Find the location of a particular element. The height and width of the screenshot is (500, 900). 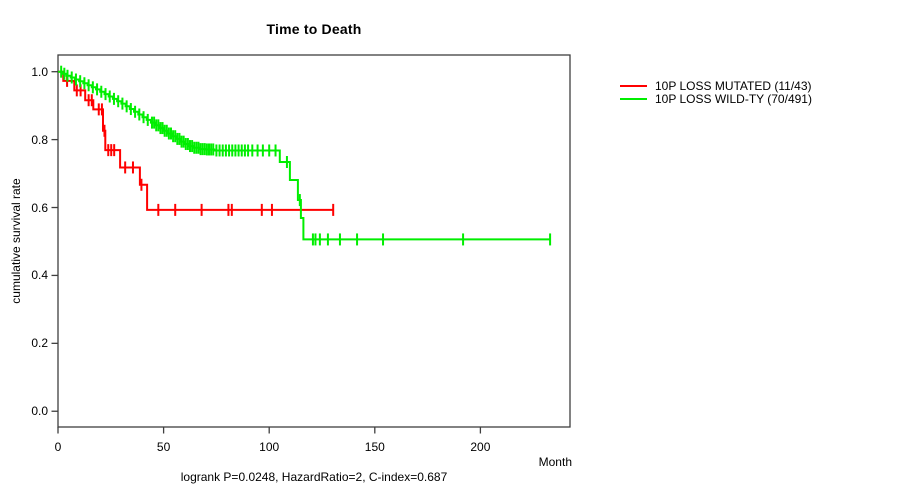

y-tick-label: 0.0 is located at coordinates (39, 411).